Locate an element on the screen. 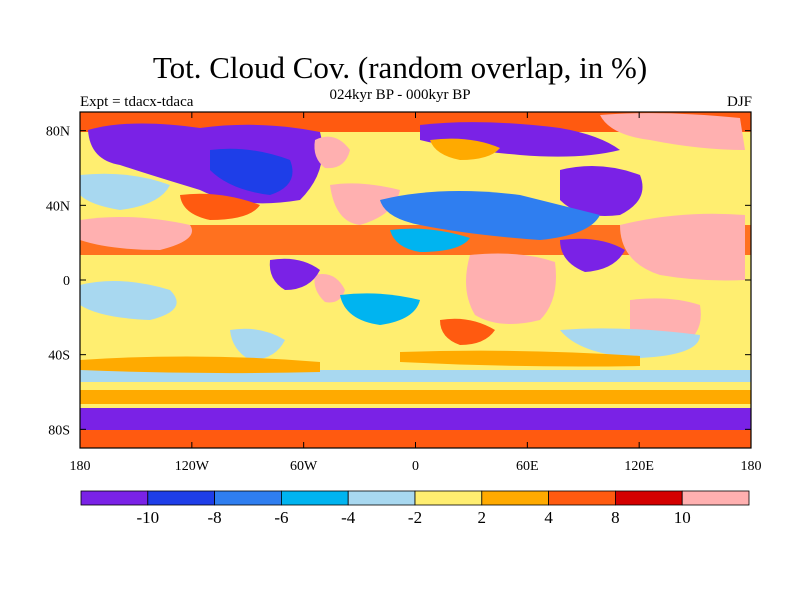 This screenshot has width=800, height=600. y-tick-label: 0 is located at coordinates (66, 281).